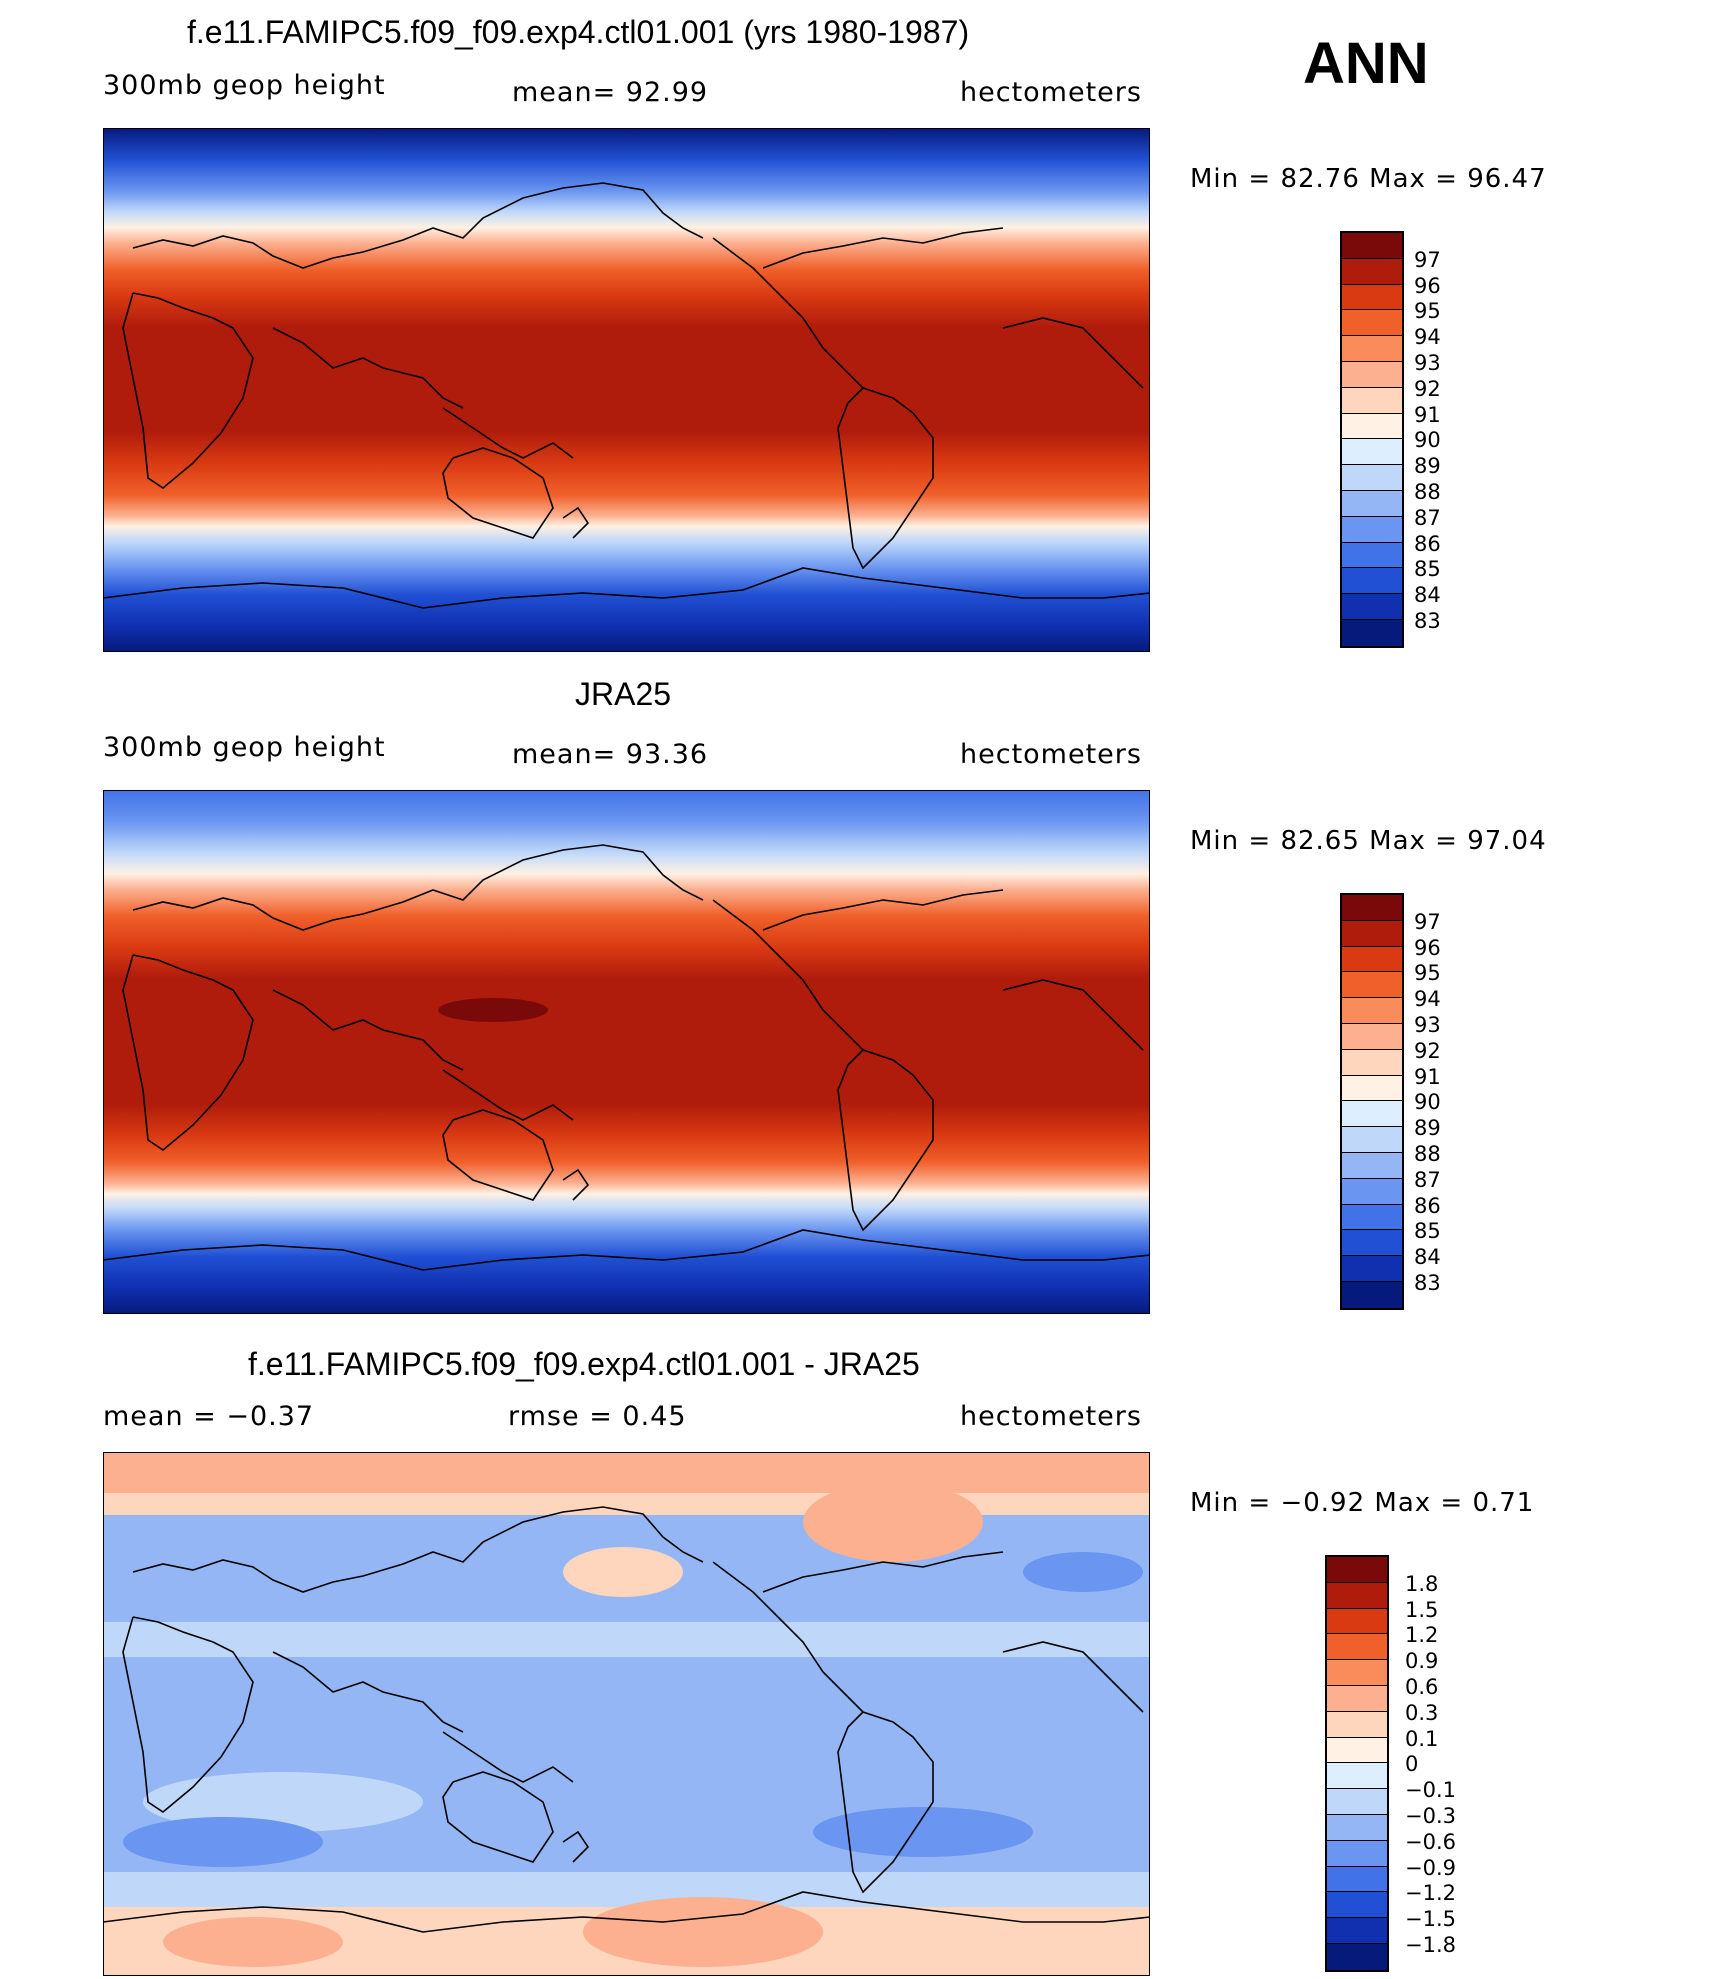 The height and width of the screenshot is (1979, 1710). I want to click on panel-1-colorbar-tick-label: 96, so click(1427, 285).